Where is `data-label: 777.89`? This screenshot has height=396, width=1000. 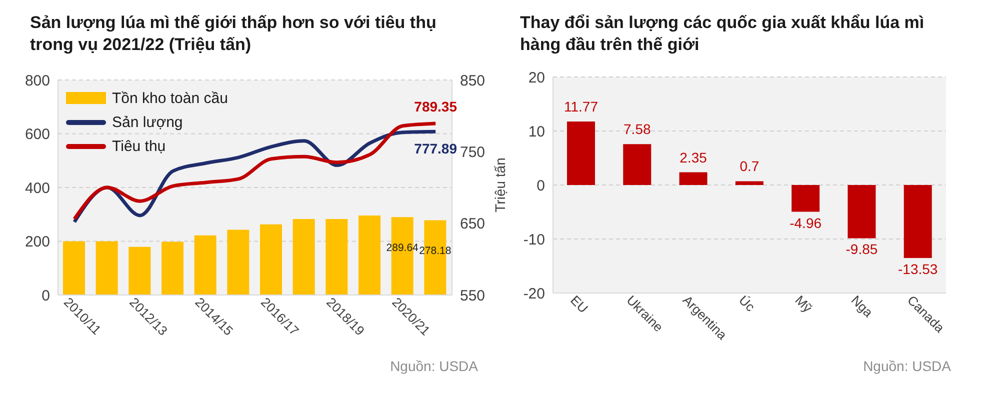 data-label: 777.89 is located at coordinates (436, 148).